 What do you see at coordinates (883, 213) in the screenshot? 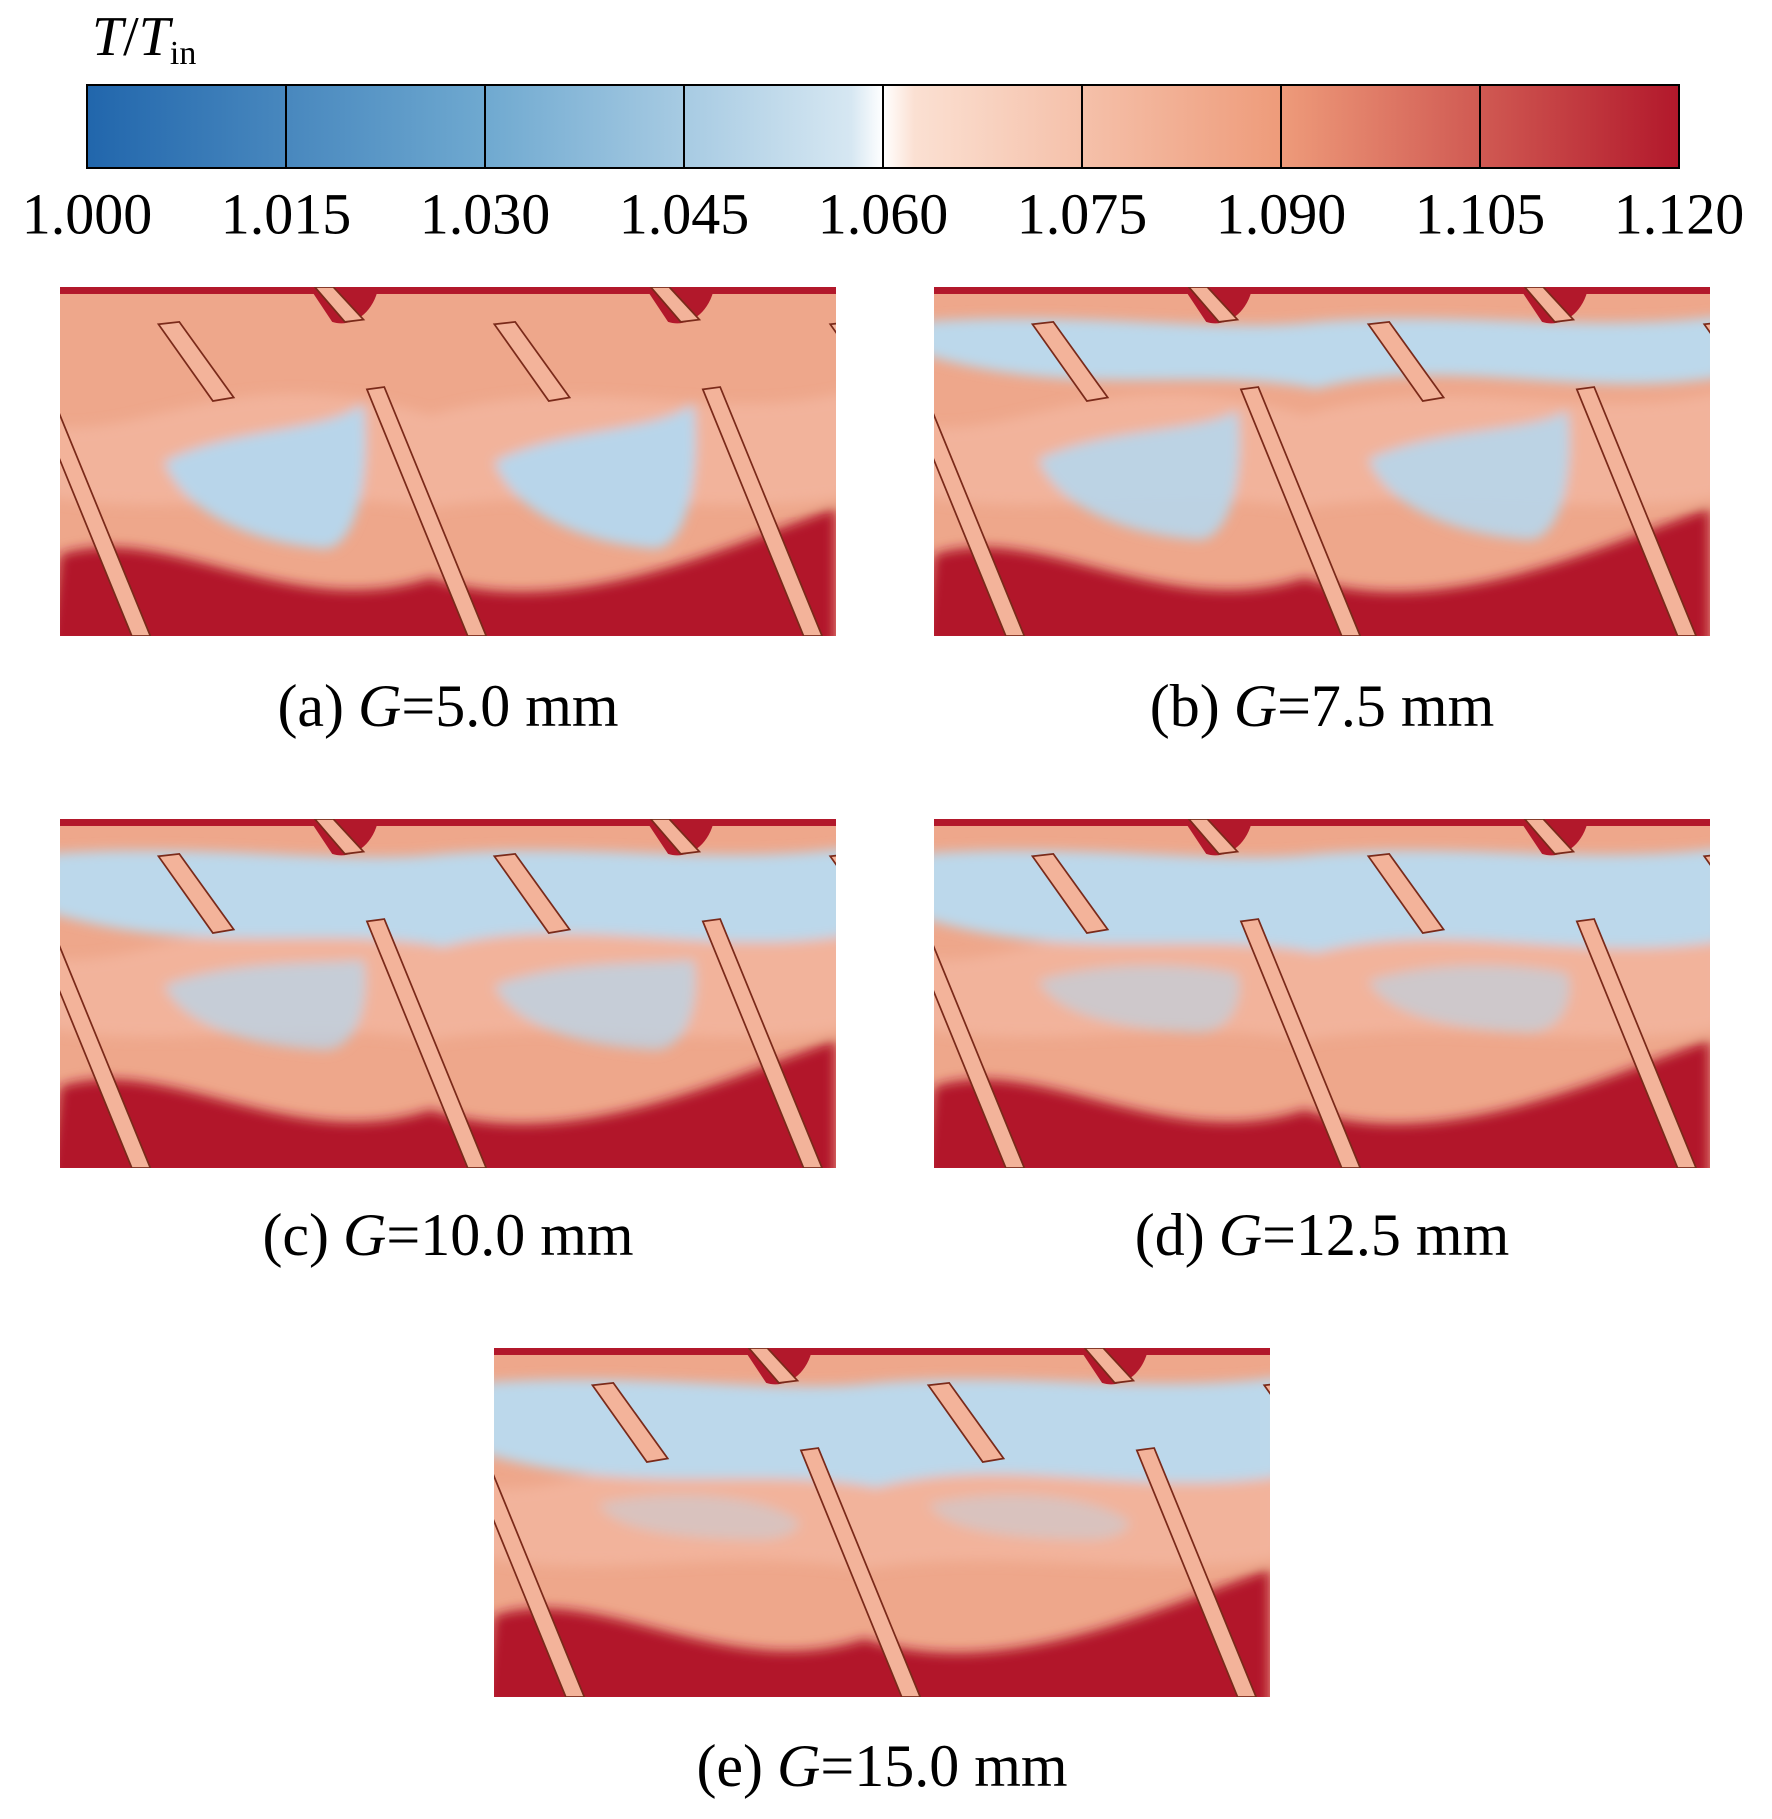
I see `colorbar-tick-label: 1.060` at bounding box center [883, 213].